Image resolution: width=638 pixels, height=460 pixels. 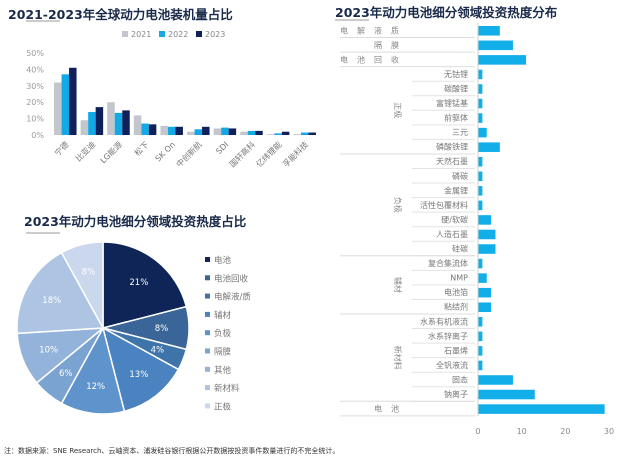 I want to click on category-label: 比亚迪, so click(x=85, y=151).